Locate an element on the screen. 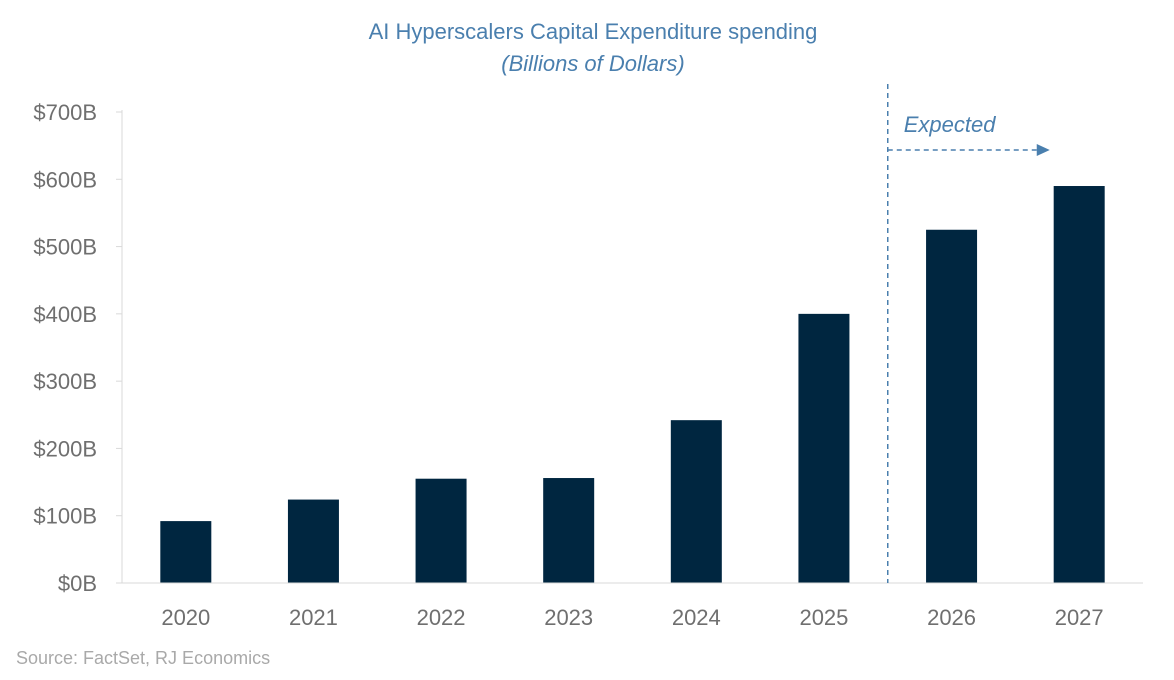 Image resolution: width=1174 pixels, height=680 pixels. source-note: Source: FactSet, RJ Economics is located at coordinates (143, 658).